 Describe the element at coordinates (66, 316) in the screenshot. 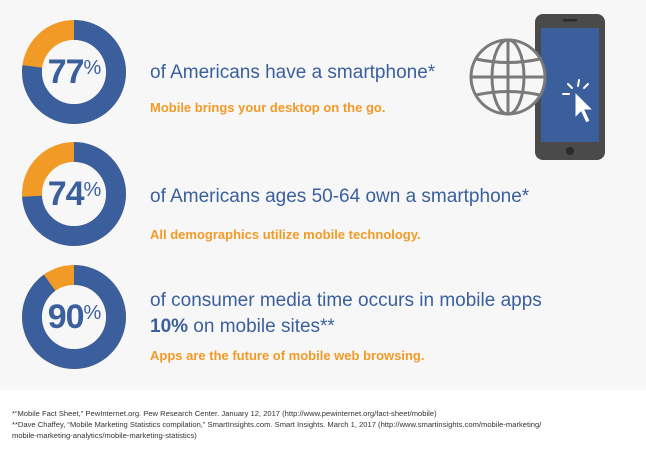

I see `percent-number: 90` at that location.